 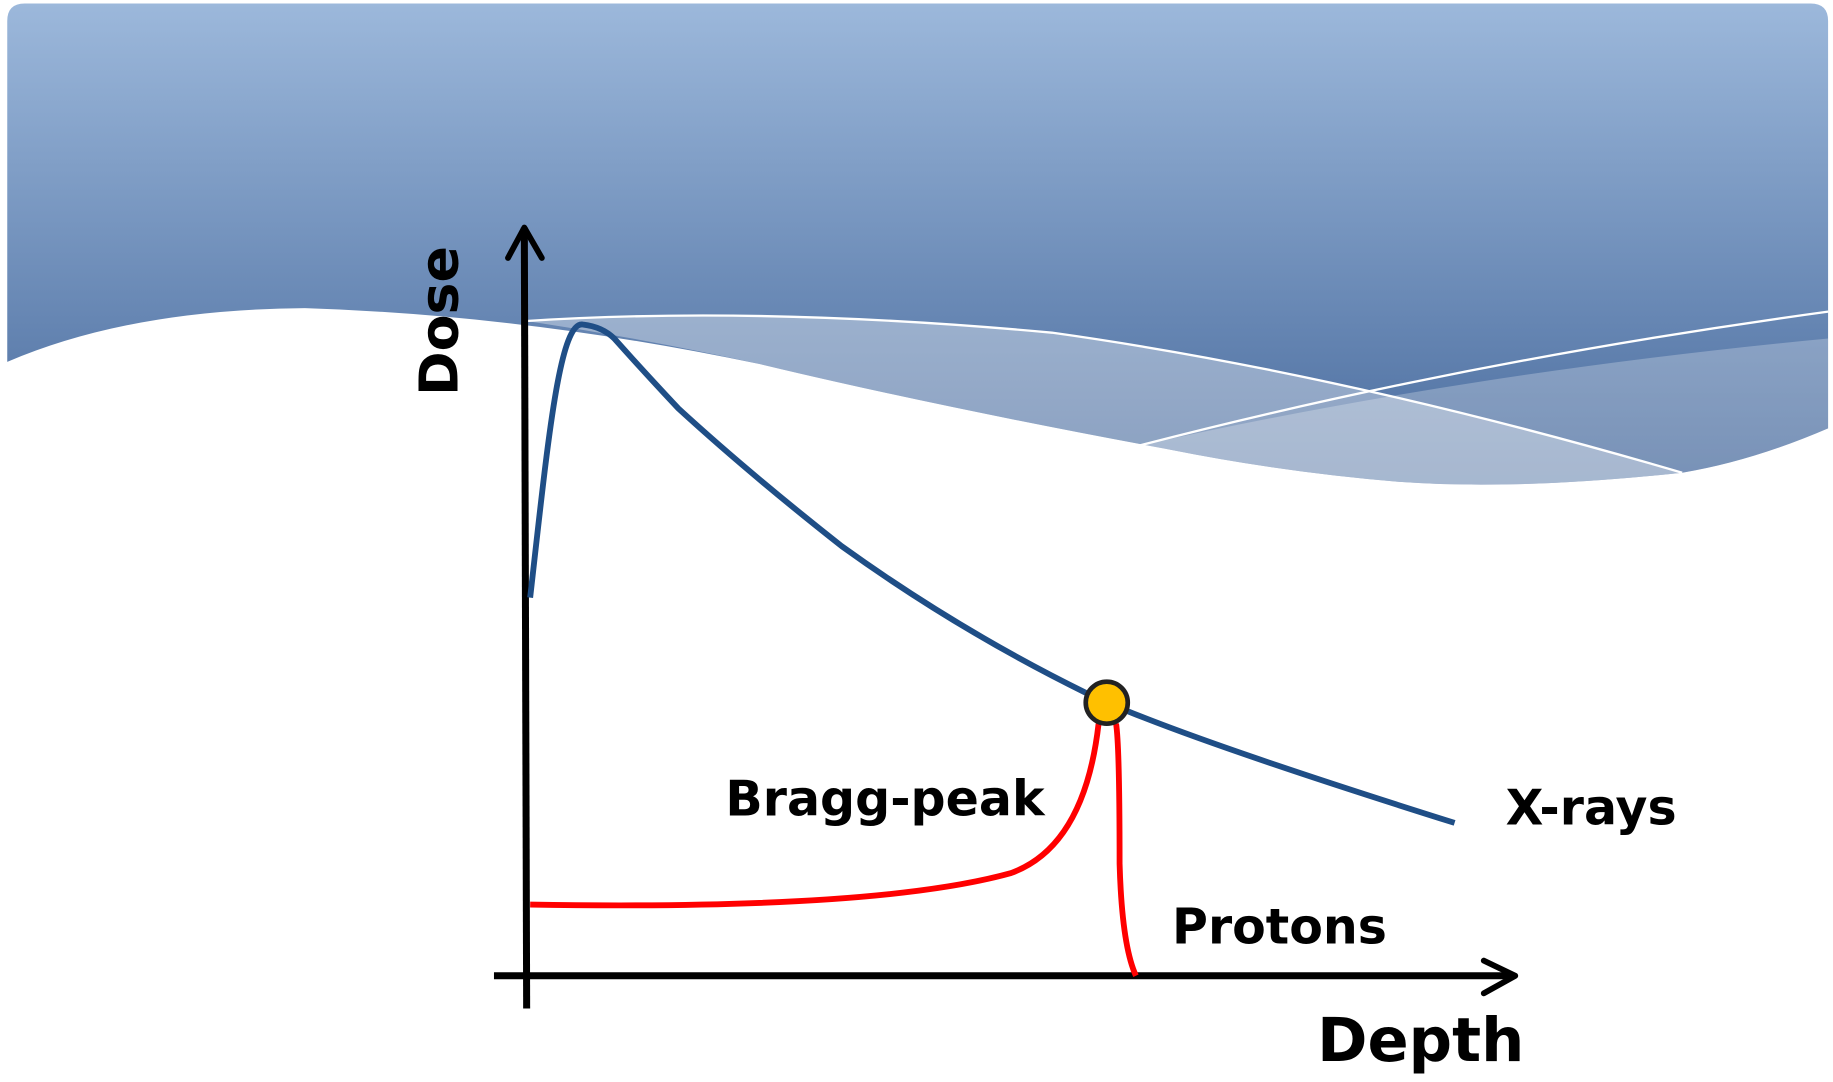 I want to click on curve-label: Protons, so click(x=1279, y=927).